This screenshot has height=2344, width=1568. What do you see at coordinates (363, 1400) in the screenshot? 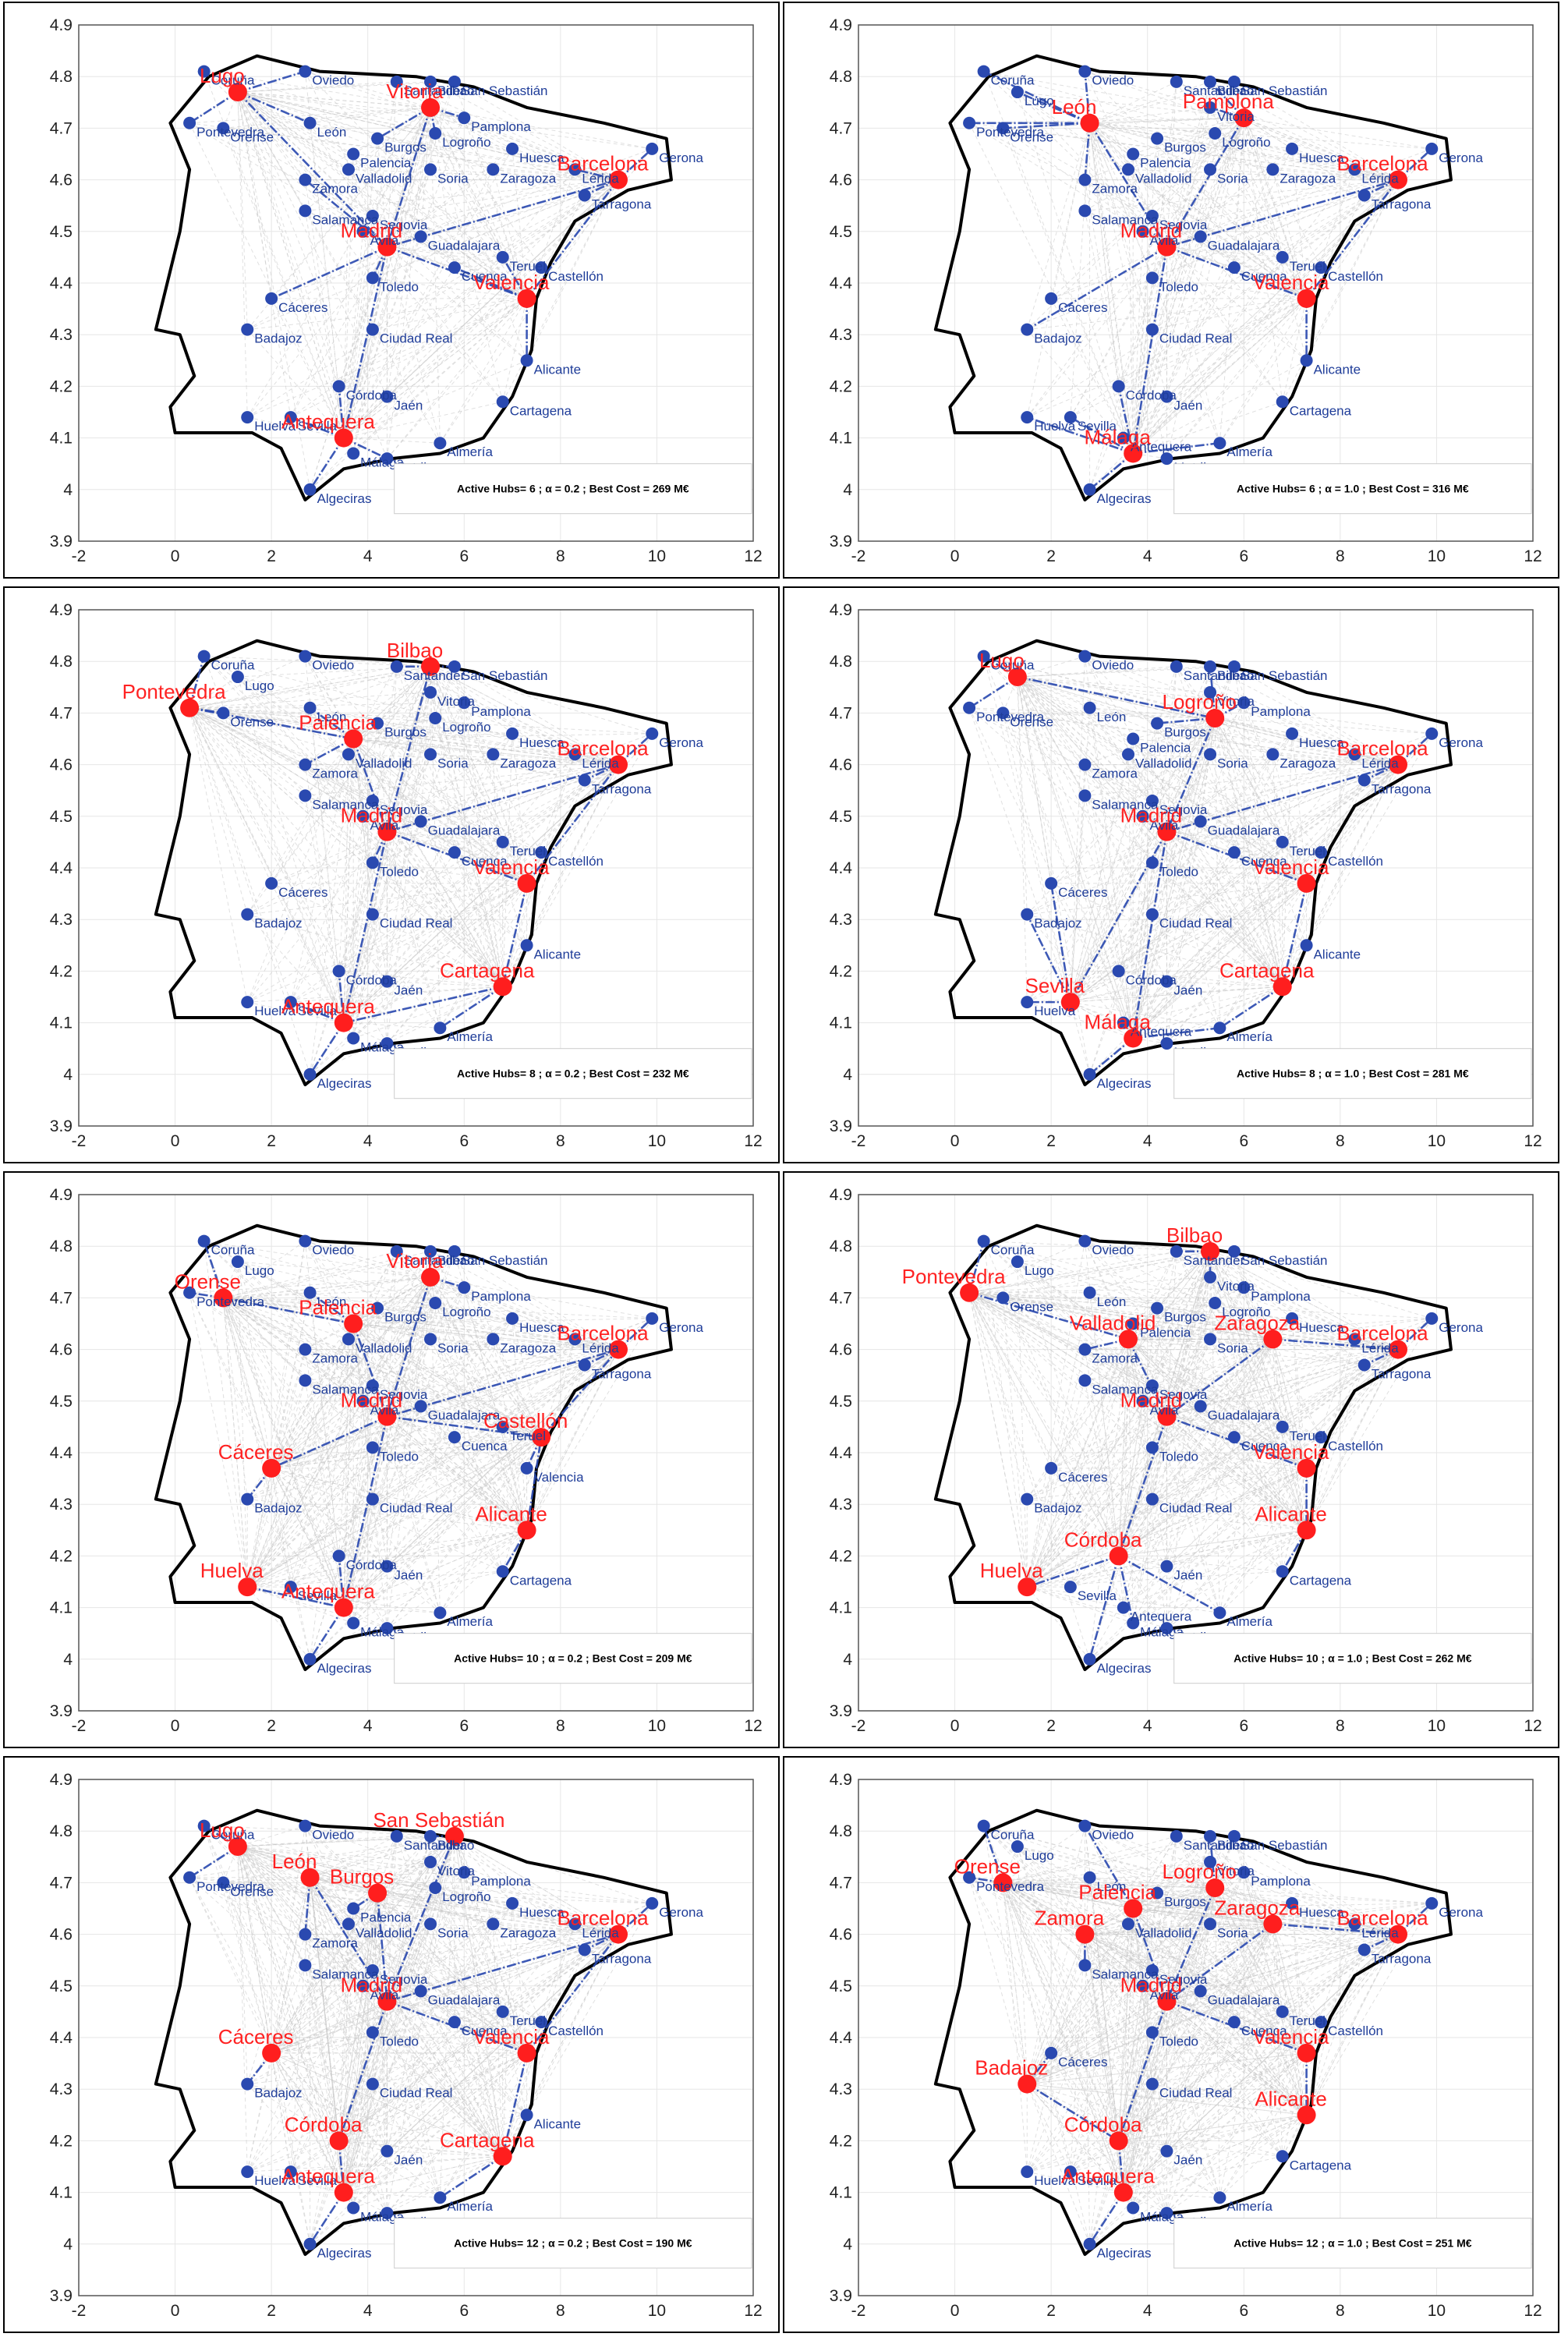
I see `city-marker-avila` at bounding box center [363, 1400].